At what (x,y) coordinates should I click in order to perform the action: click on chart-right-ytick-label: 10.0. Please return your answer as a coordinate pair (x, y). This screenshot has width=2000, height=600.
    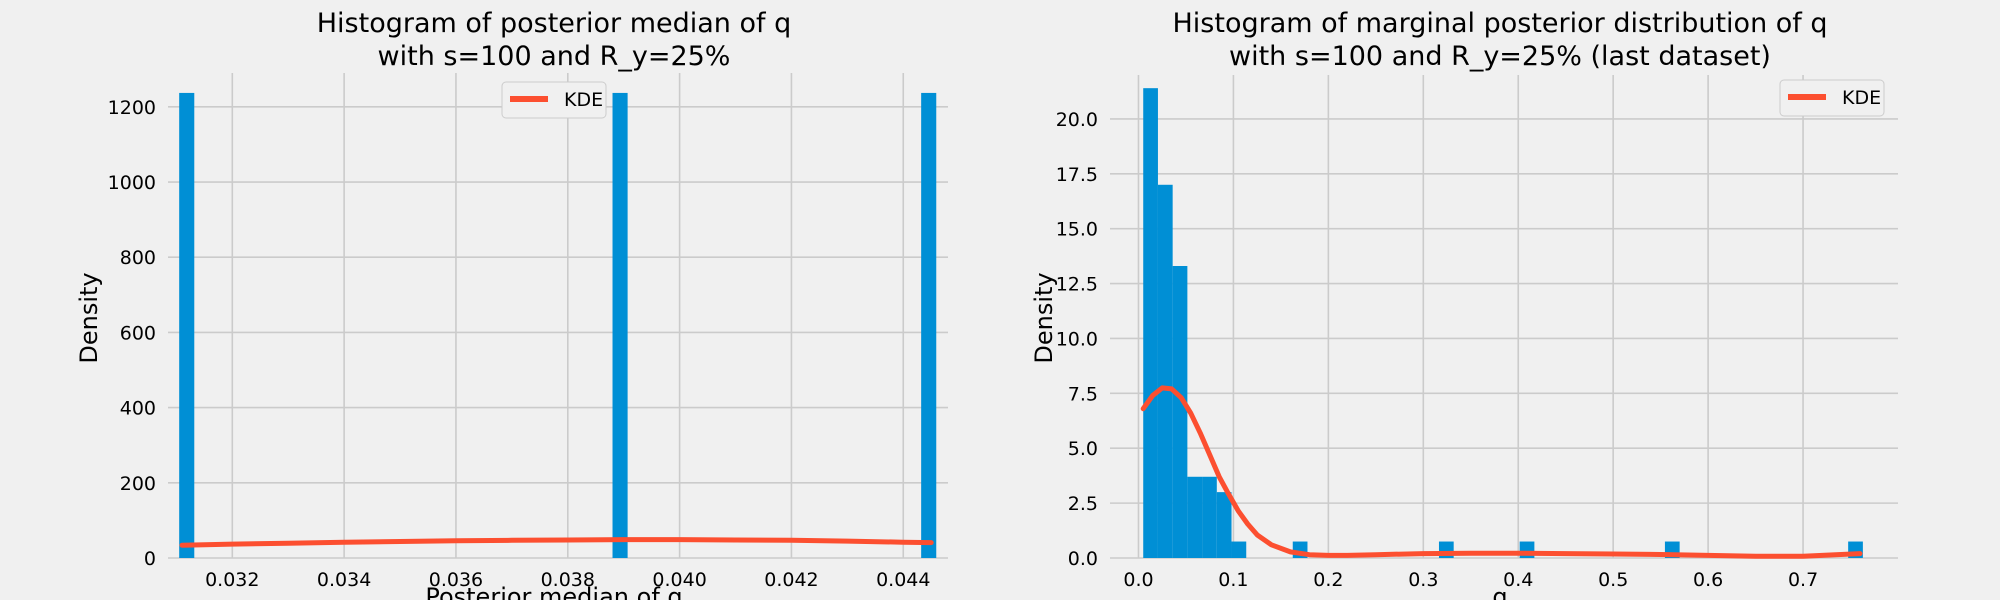
    Looking at the image, I should click on (1077, 339).